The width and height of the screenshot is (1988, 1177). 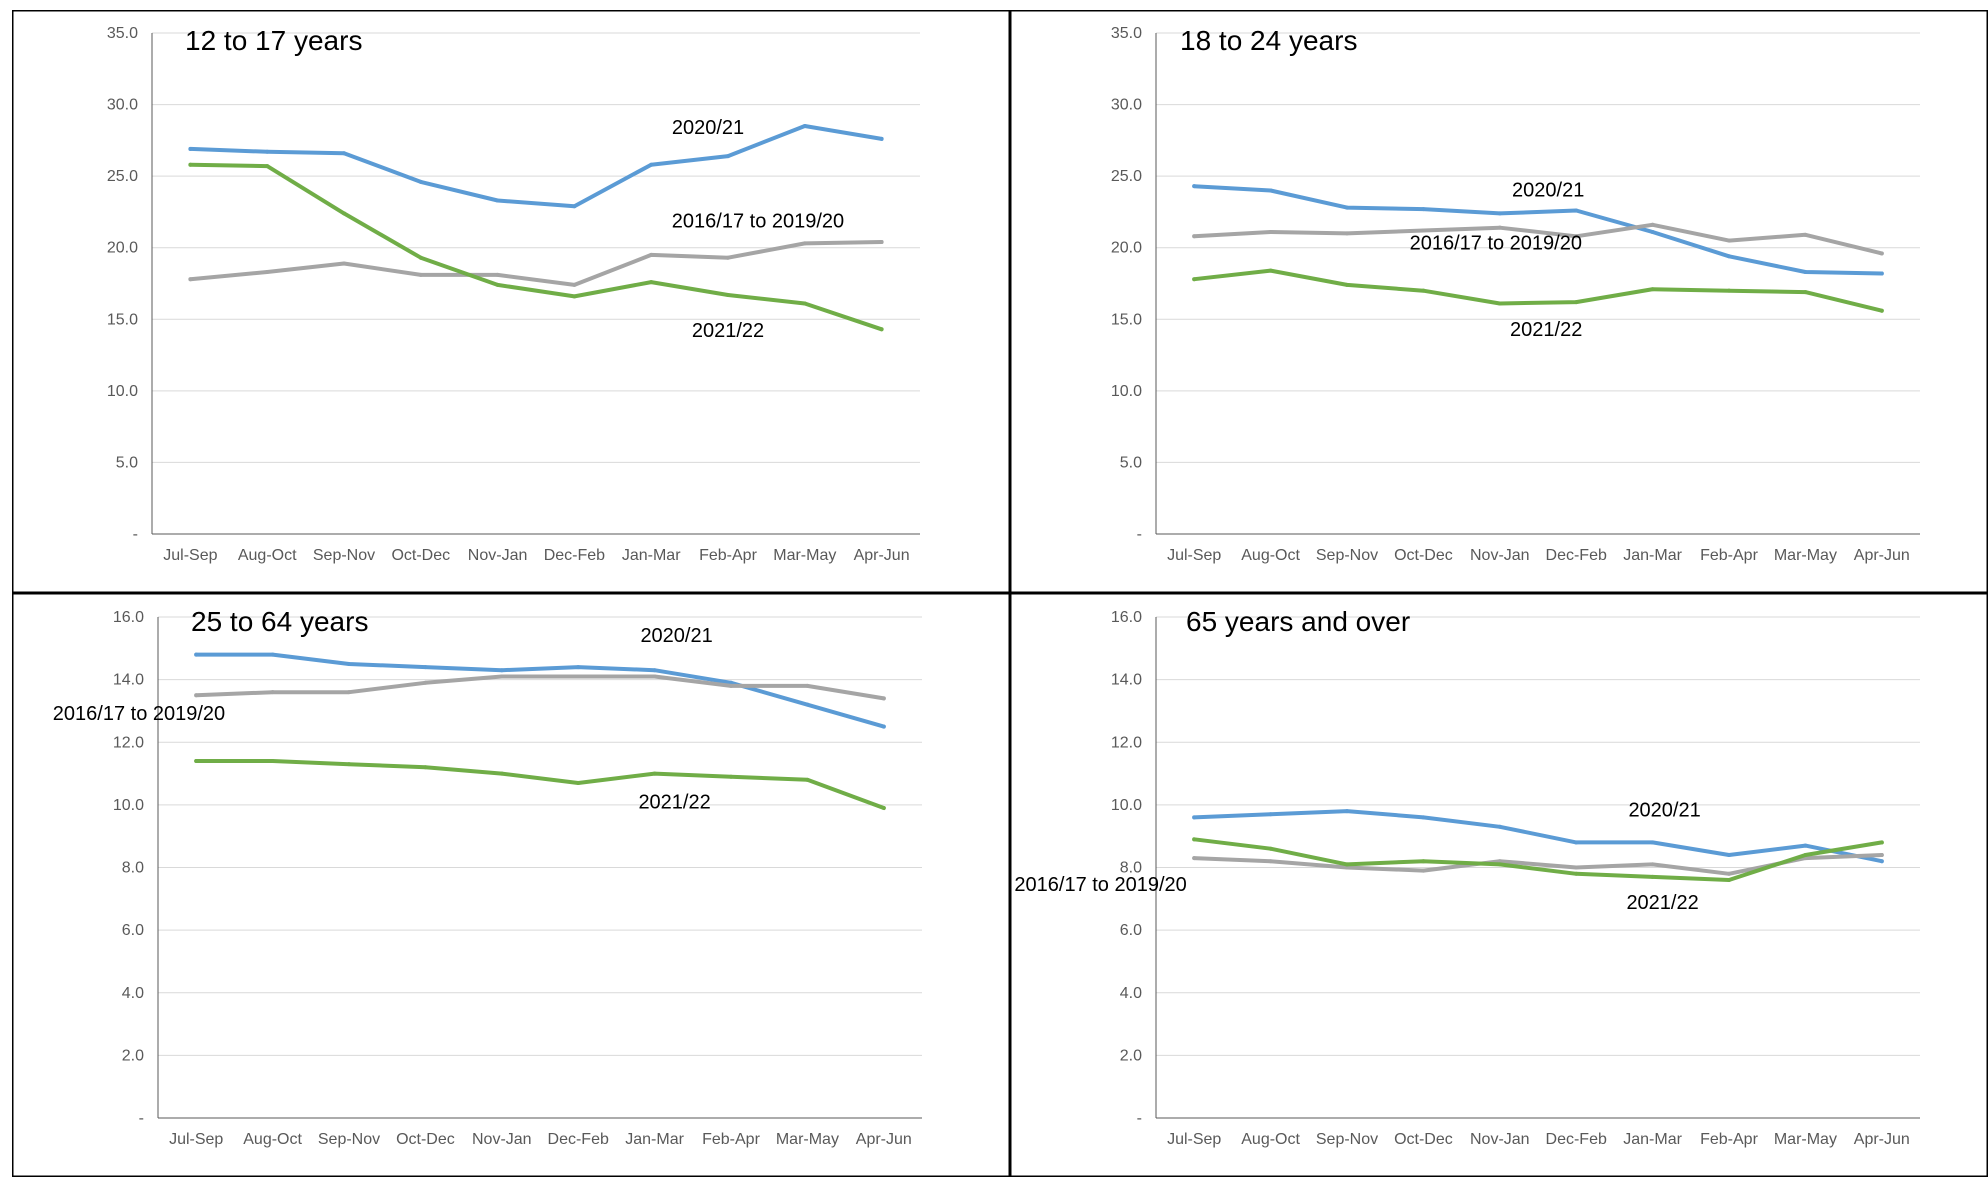 I want to click on x-tick-label: Dec-Feb, so click(x=574, y=555).